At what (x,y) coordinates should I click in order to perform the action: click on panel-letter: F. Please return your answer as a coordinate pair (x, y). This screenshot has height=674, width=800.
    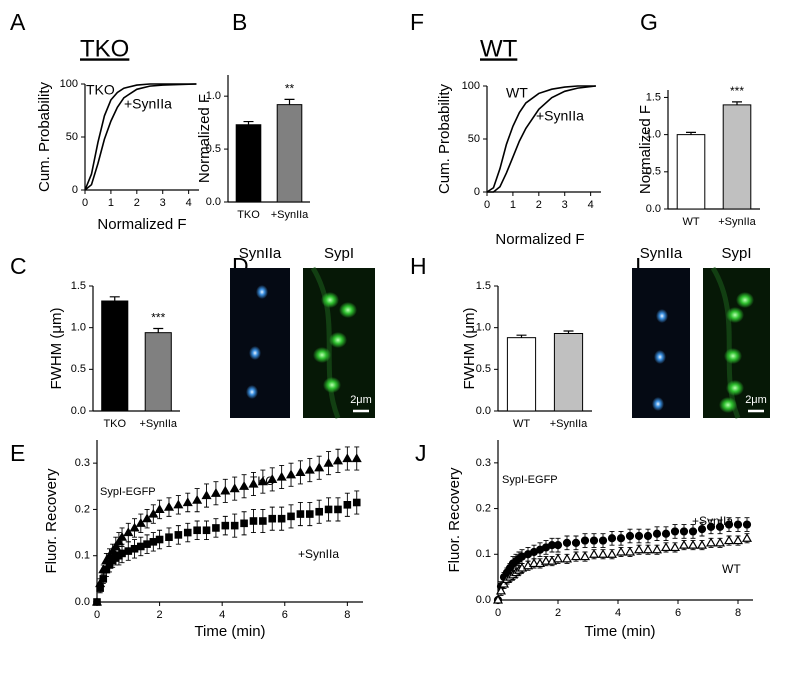
    Looking at the image, I should click on (417, 22).